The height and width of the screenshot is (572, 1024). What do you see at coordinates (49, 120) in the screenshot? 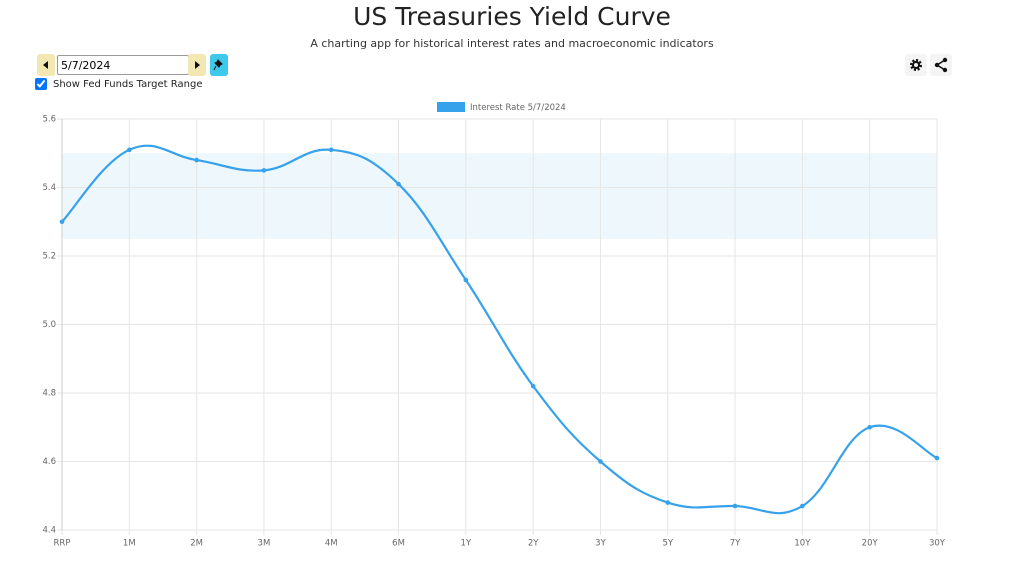
I see `y-tick-label: 5.6` at bounding box center [49, 120].